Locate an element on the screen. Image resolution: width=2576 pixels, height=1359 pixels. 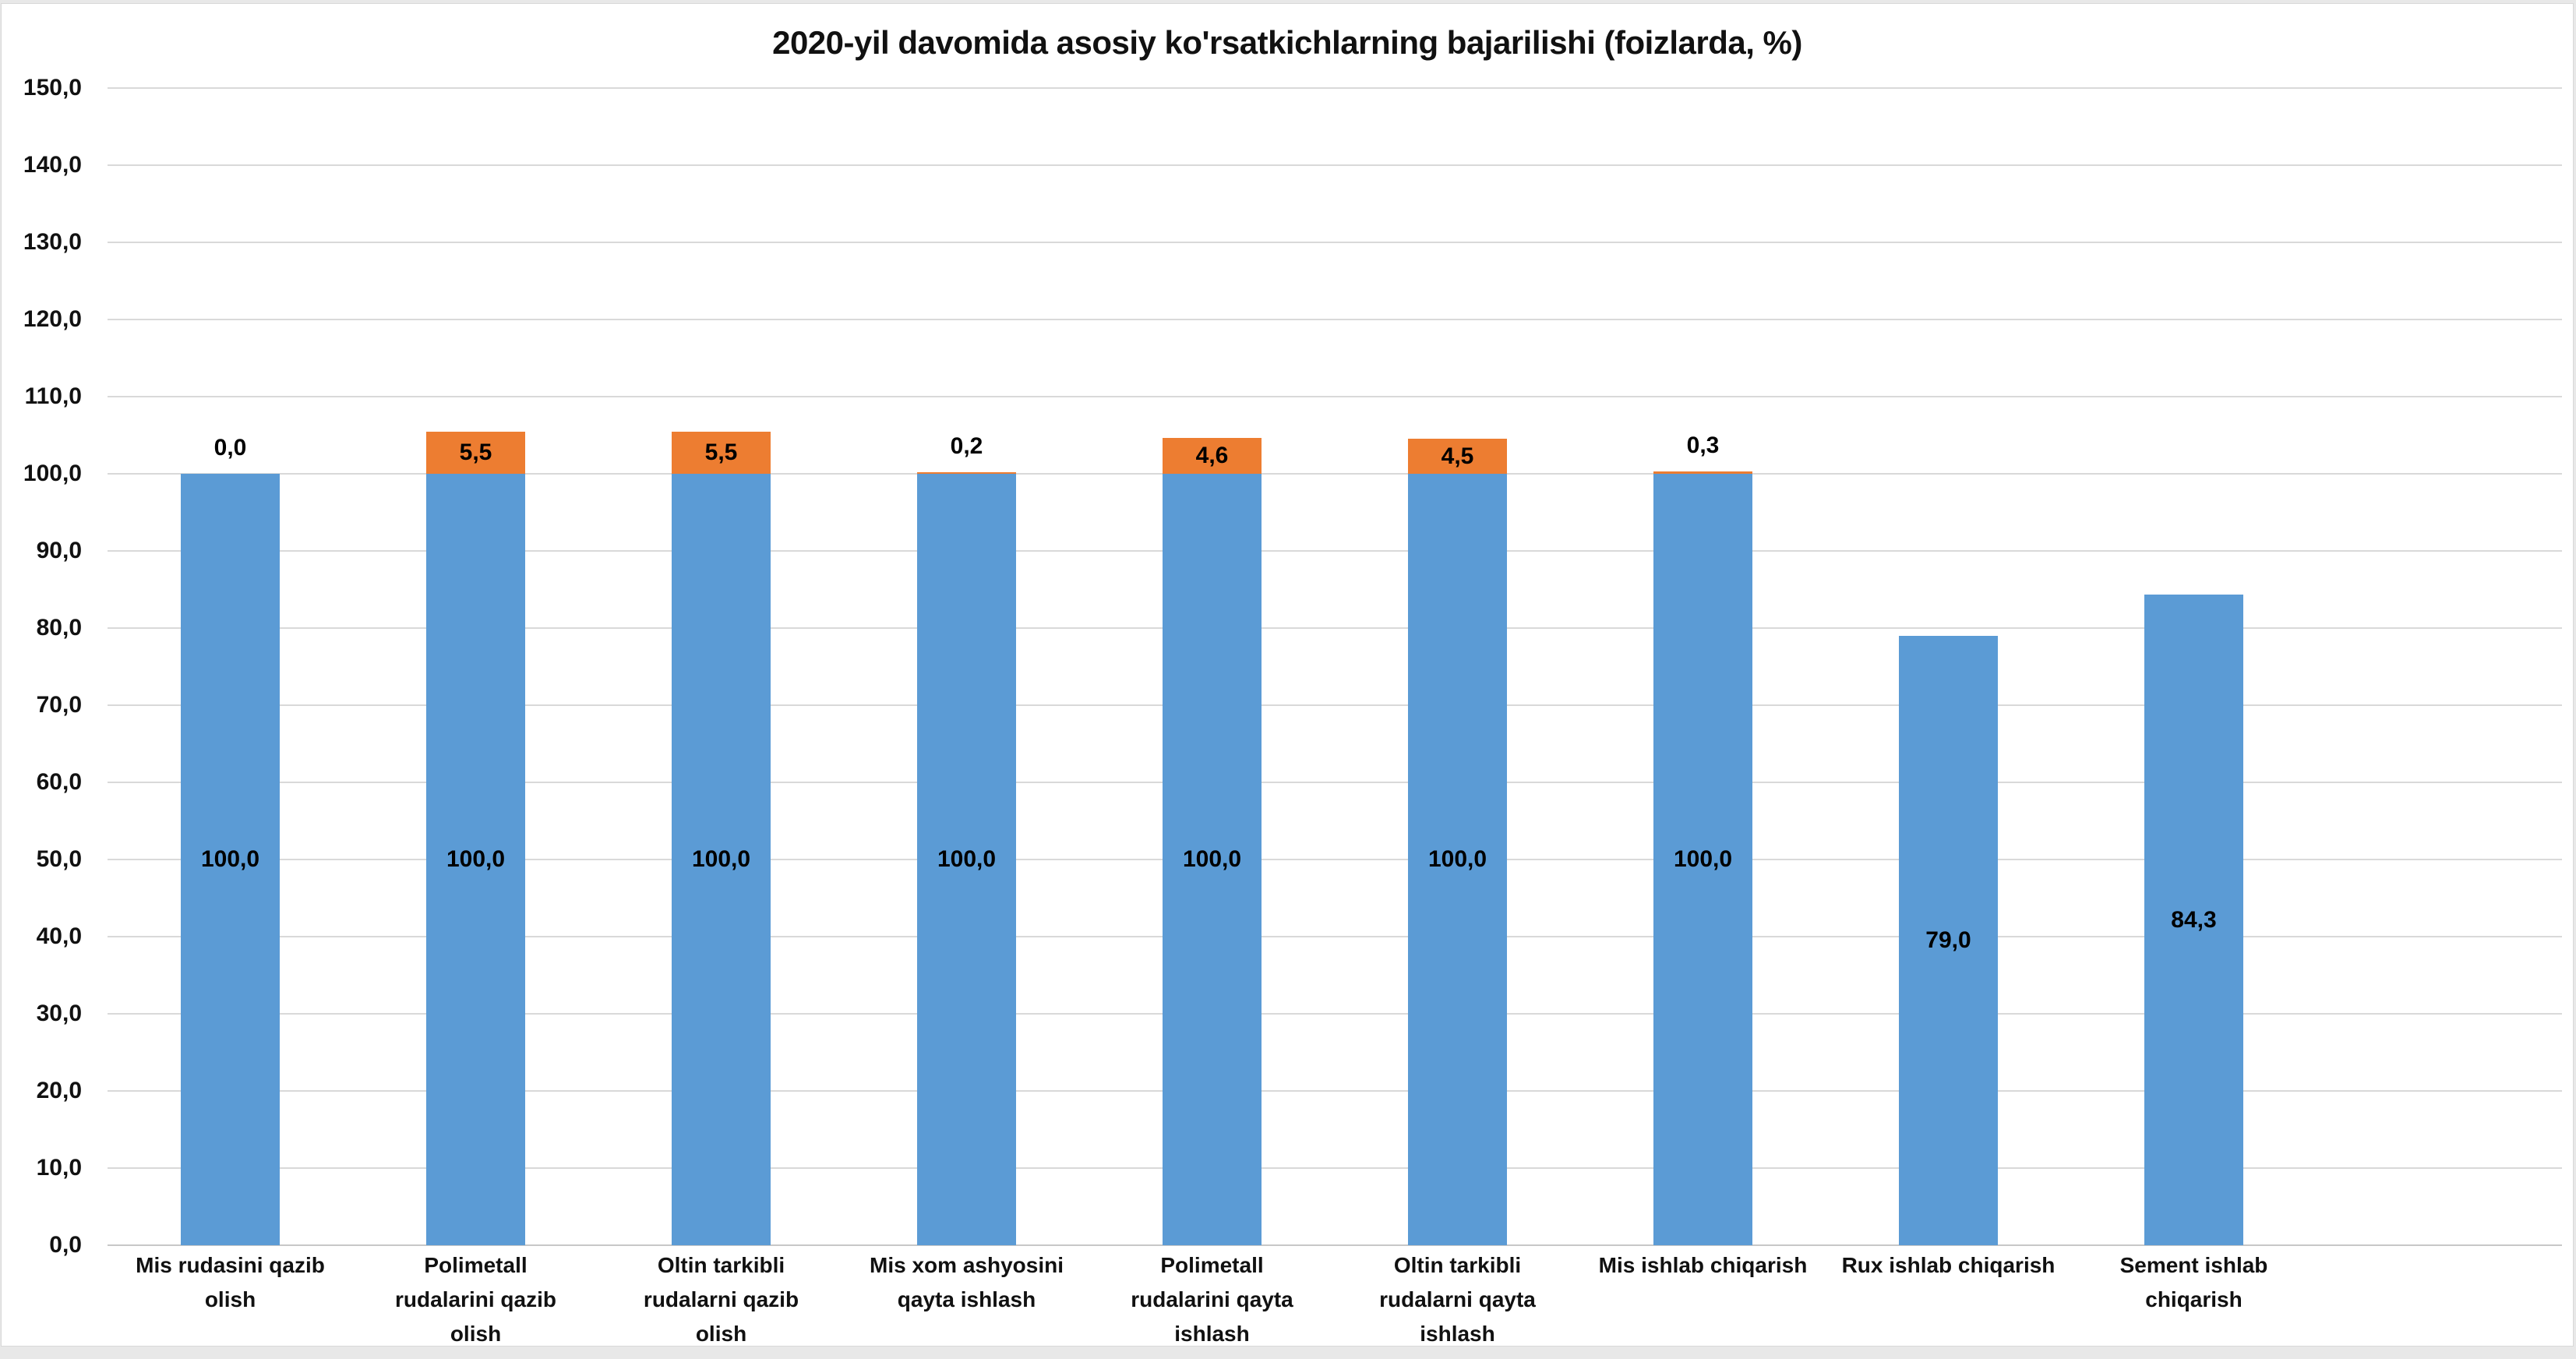
y-tick-label: 120,0 is located at coordinates (52, 319).